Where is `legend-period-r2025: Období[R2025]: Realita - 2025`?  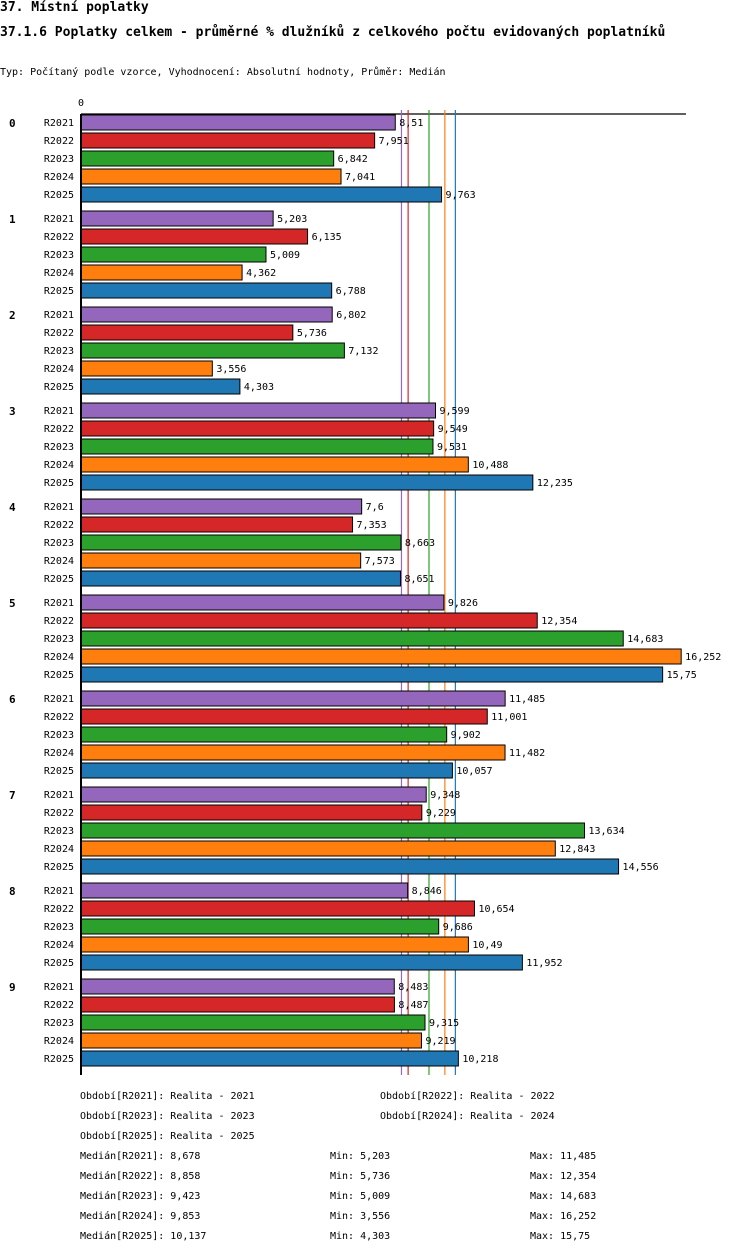
legend-period-r2025: Období[R2025]: Realita - 2025 is located at coordinates (167, 1136).